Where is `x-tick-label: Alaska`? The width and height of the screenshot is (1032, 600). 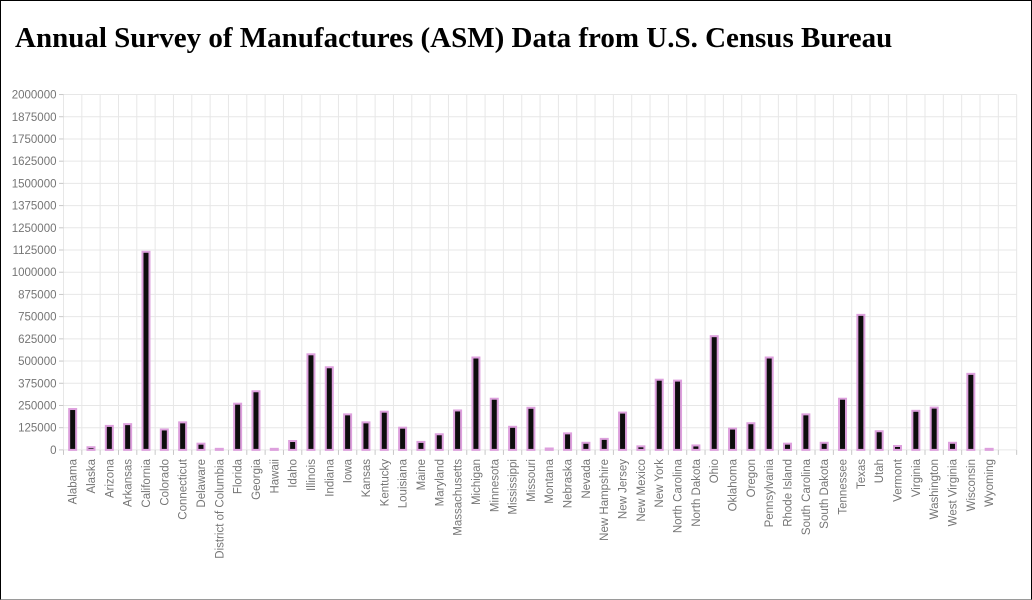 x-tick-label: Alaska is located at coordinates (92, 475).